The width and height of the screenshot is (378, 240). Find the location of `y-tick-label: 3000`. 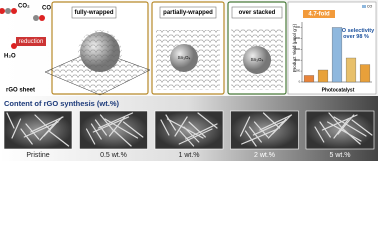

y-tick-label: 3000 is located at coordinates (297, 49).